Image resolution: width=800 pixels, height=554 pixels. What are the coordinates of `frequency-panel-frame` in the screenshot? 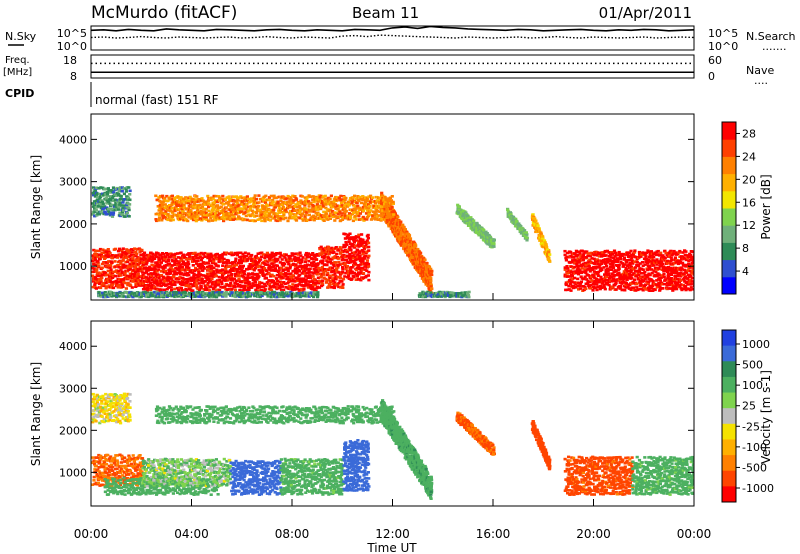 It's located at (392, 66).